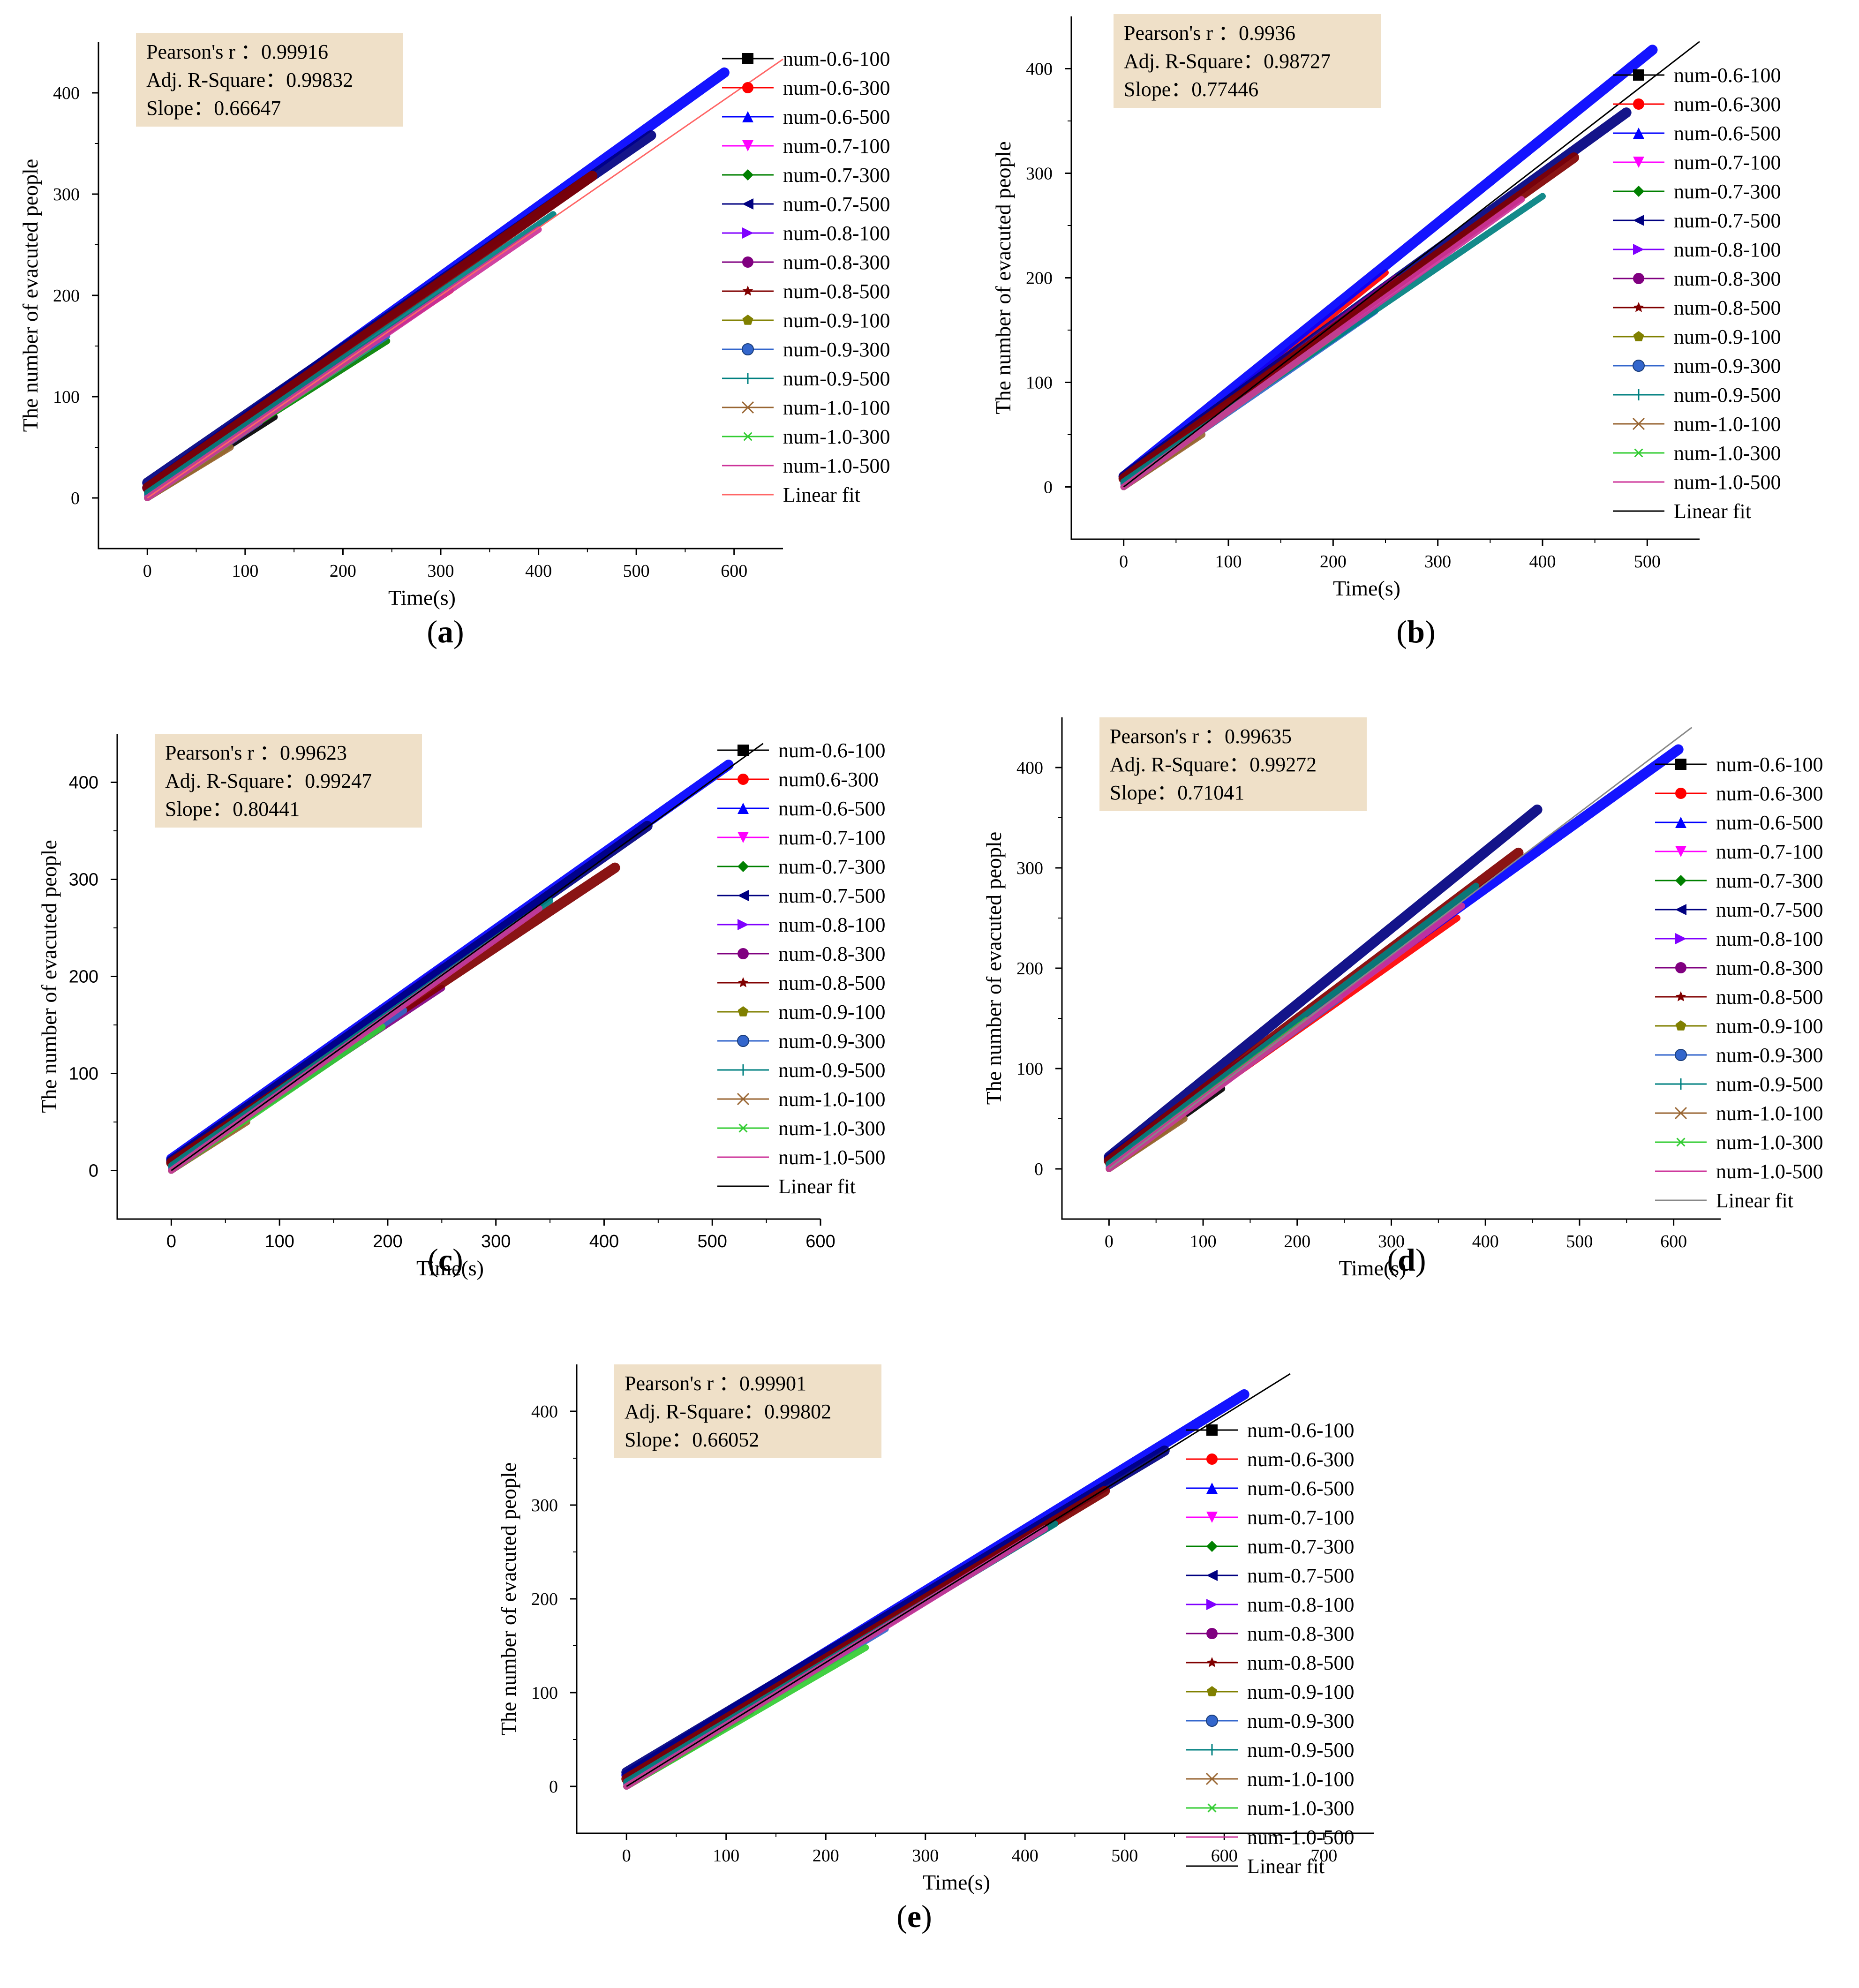  Describe the element at coordinates (820, 1242) in the screenshot. I see `x-tick-label: 600` at that location.